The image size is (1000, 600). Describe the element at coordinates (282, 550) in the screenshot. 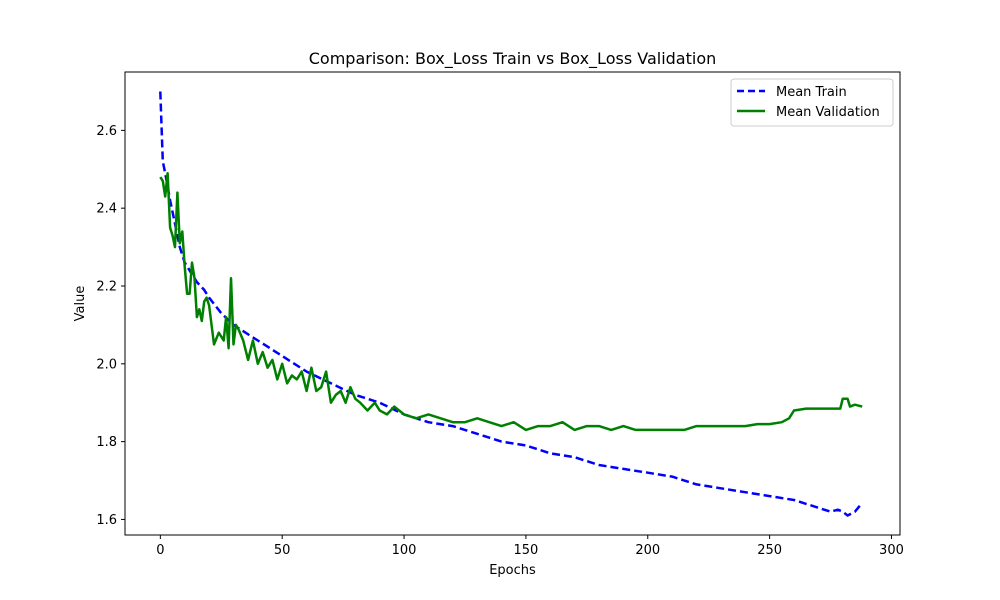

I see `x-tick-label: 50` at that location.